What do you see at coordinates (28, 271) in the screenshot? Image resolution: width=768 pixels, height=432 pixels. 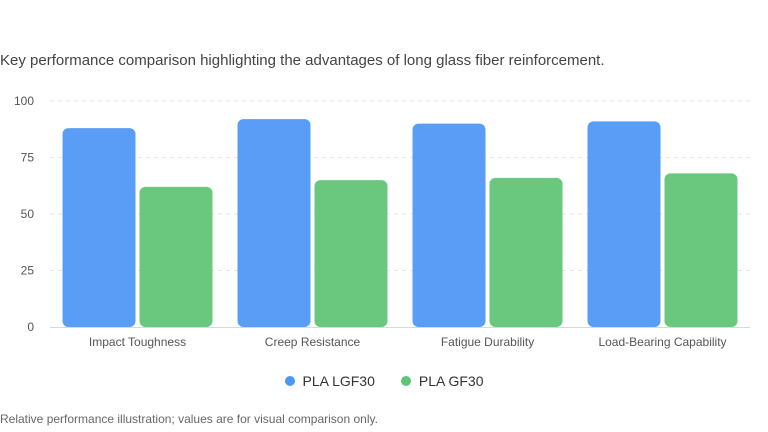 I see `y-tick-label: 25` at bounding box center [28, 271].